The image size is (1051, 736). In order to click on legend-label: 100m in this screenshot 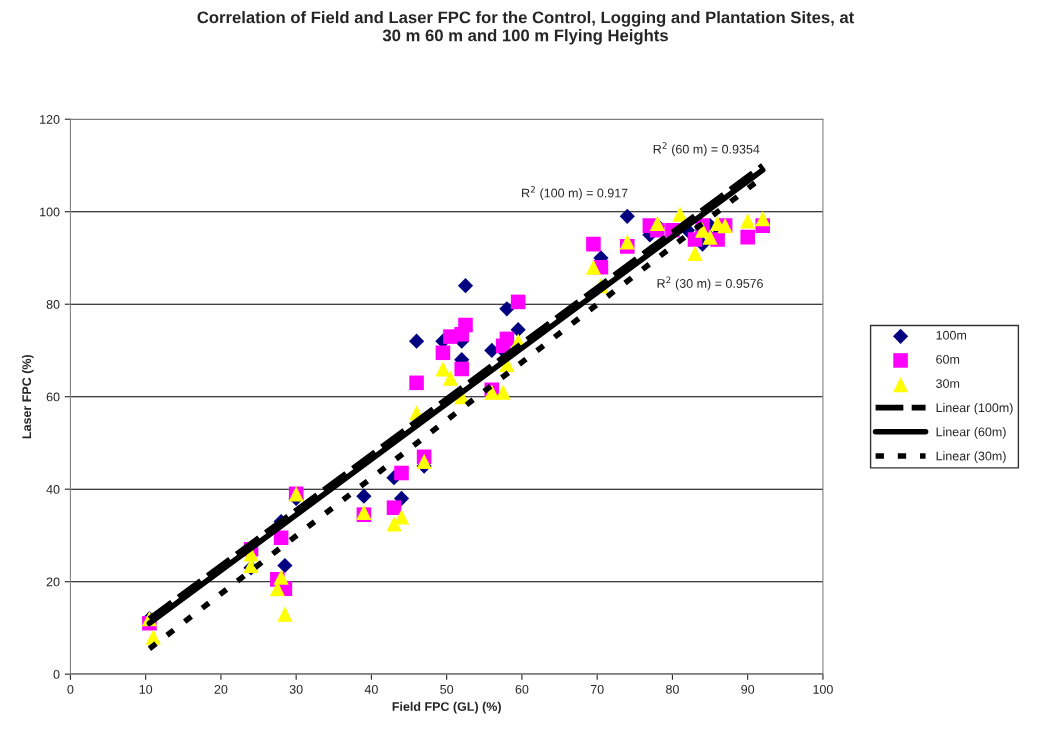, I will do `click(951, 335)`.